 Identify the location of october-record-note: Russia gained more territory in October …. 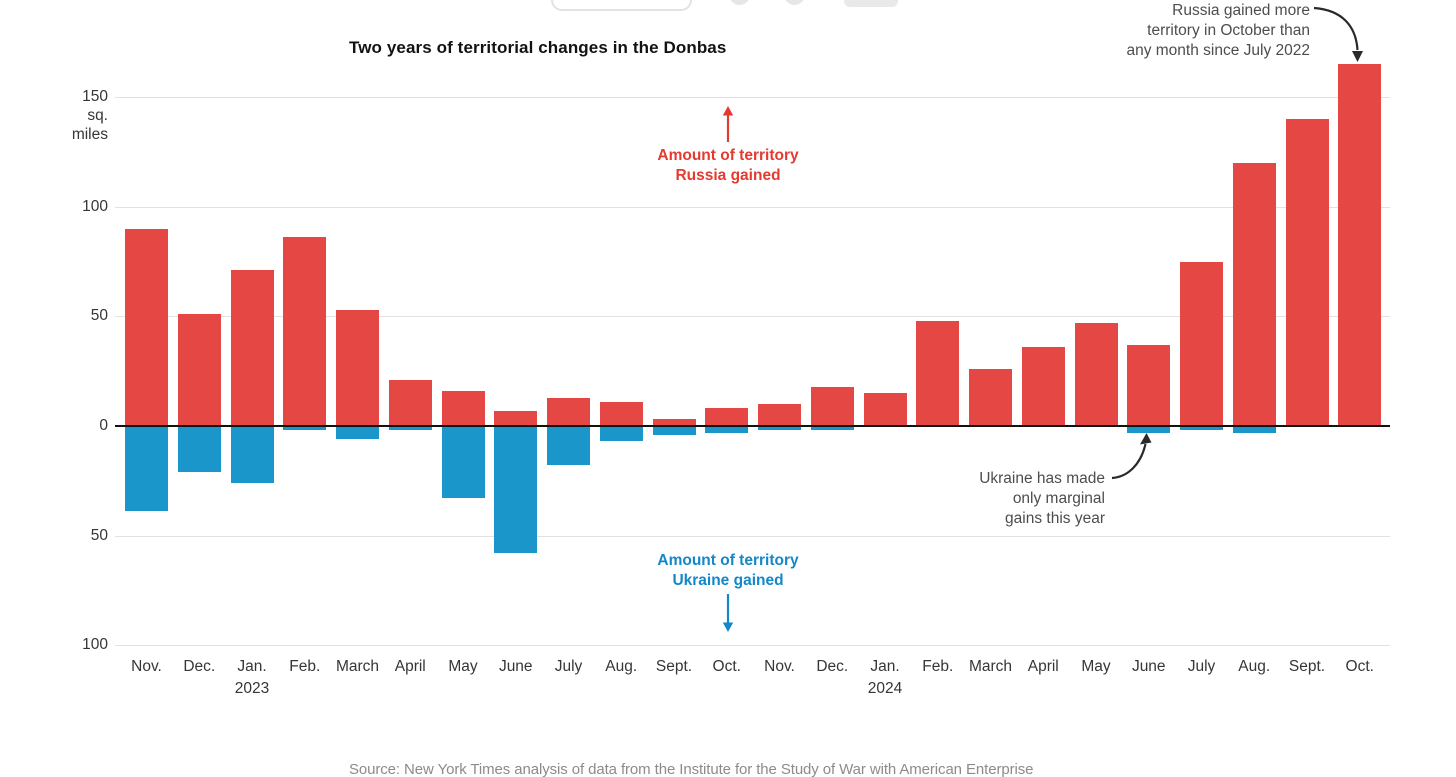
(1135, 31).